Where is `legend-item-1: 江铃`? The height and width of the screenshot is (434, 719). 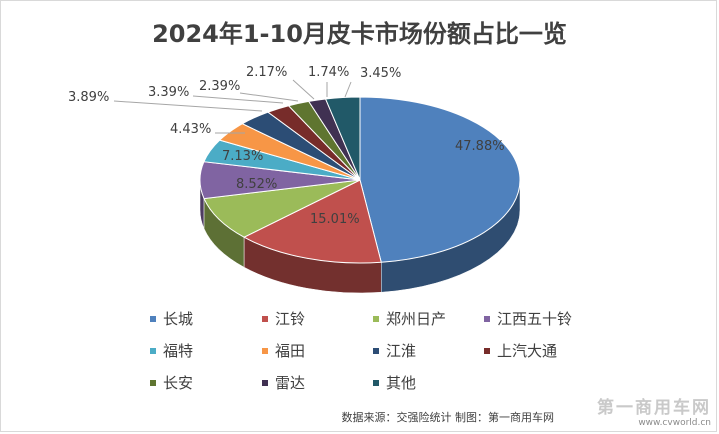
legend-item-1: 江铃 is located at coordinates (283, 318).